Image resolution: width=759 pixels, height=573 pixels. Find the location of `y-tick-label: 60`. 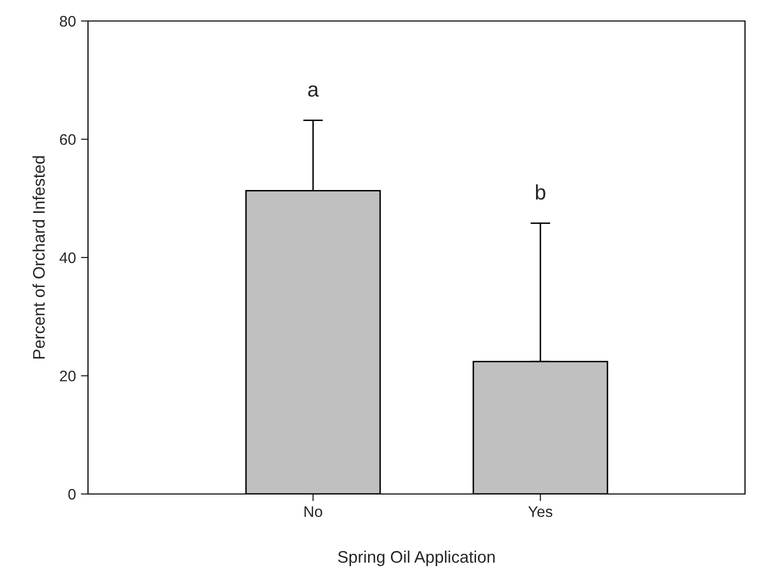

y-tick-label: 60 is located at coordinates (68, 139).